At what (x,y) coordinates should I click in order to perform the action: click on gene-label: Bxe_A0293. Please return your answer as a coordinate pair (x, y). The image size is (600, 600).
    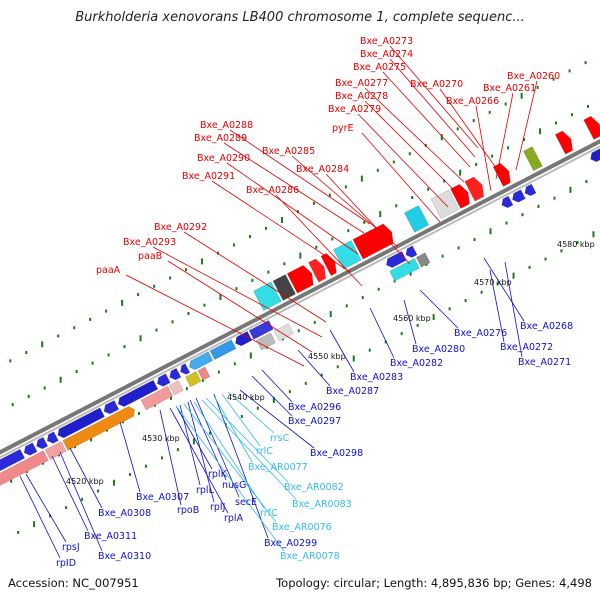
    Looking at the image, I should click on (149, 242).